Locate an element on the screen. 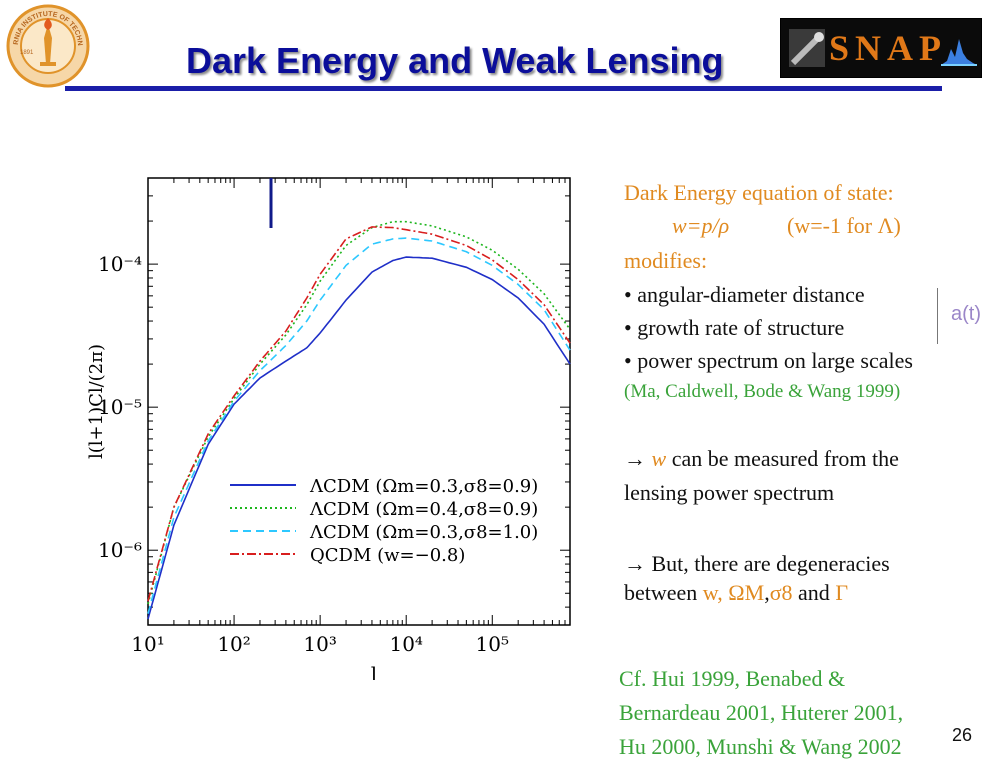  x-tick-label: 10⁴ is located at coordinates (405, 644).